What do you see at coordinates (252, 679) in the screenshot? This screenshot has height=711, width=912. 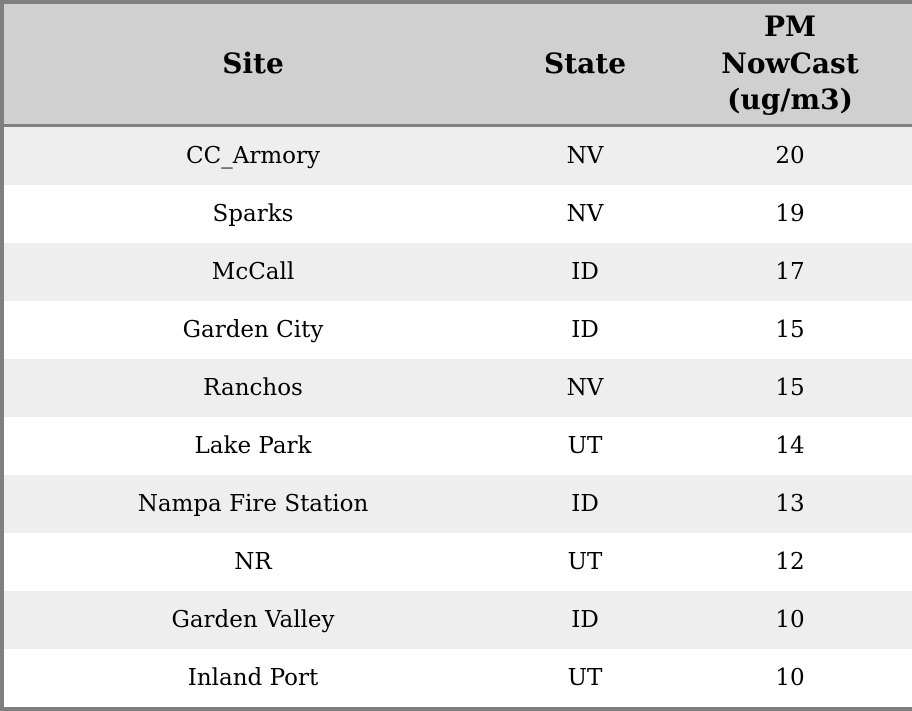 I see `site-cell: Inland Port` at bounding box center [252, 679].